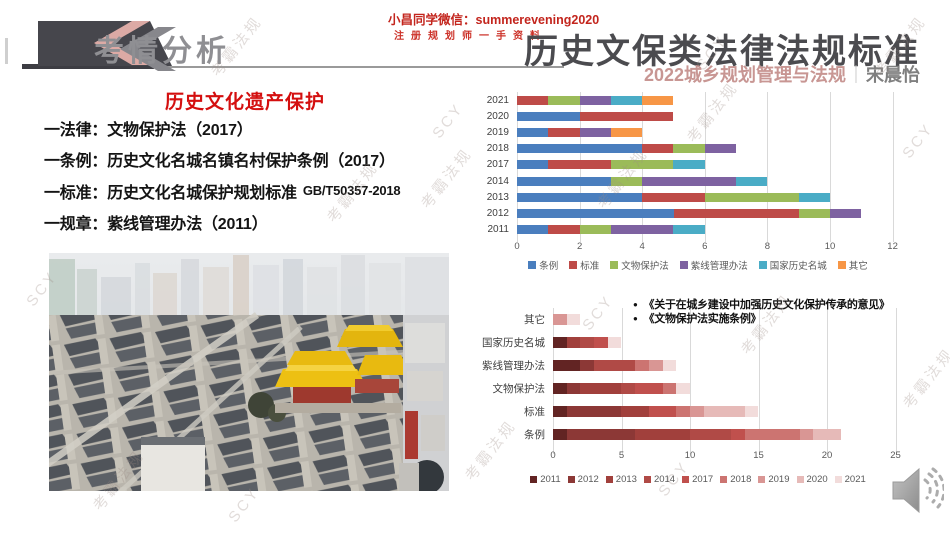  What do you see at coordinates (293, 67) in the screenshot?
I see `header-rule` at bounding box center [293, 67].